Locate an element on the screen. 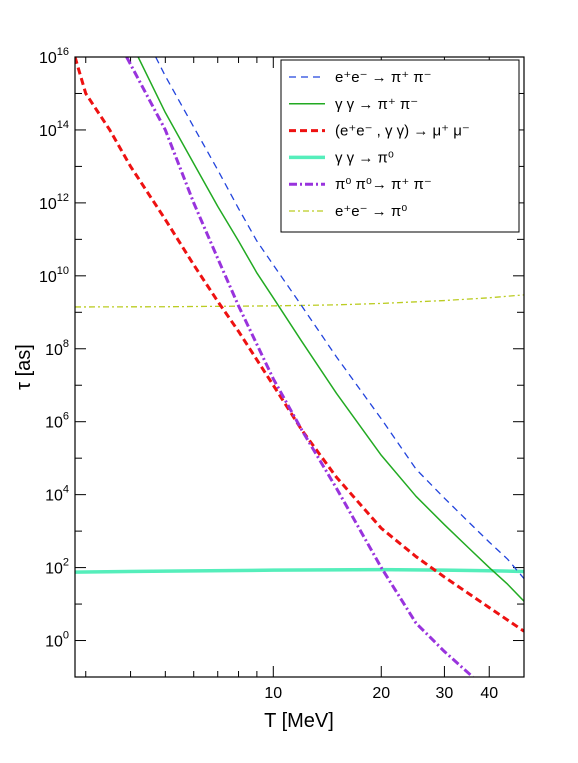 This screenshot has height=763, width=578. y-tick-label: 10⁶ is located at coordinates (57, 421).